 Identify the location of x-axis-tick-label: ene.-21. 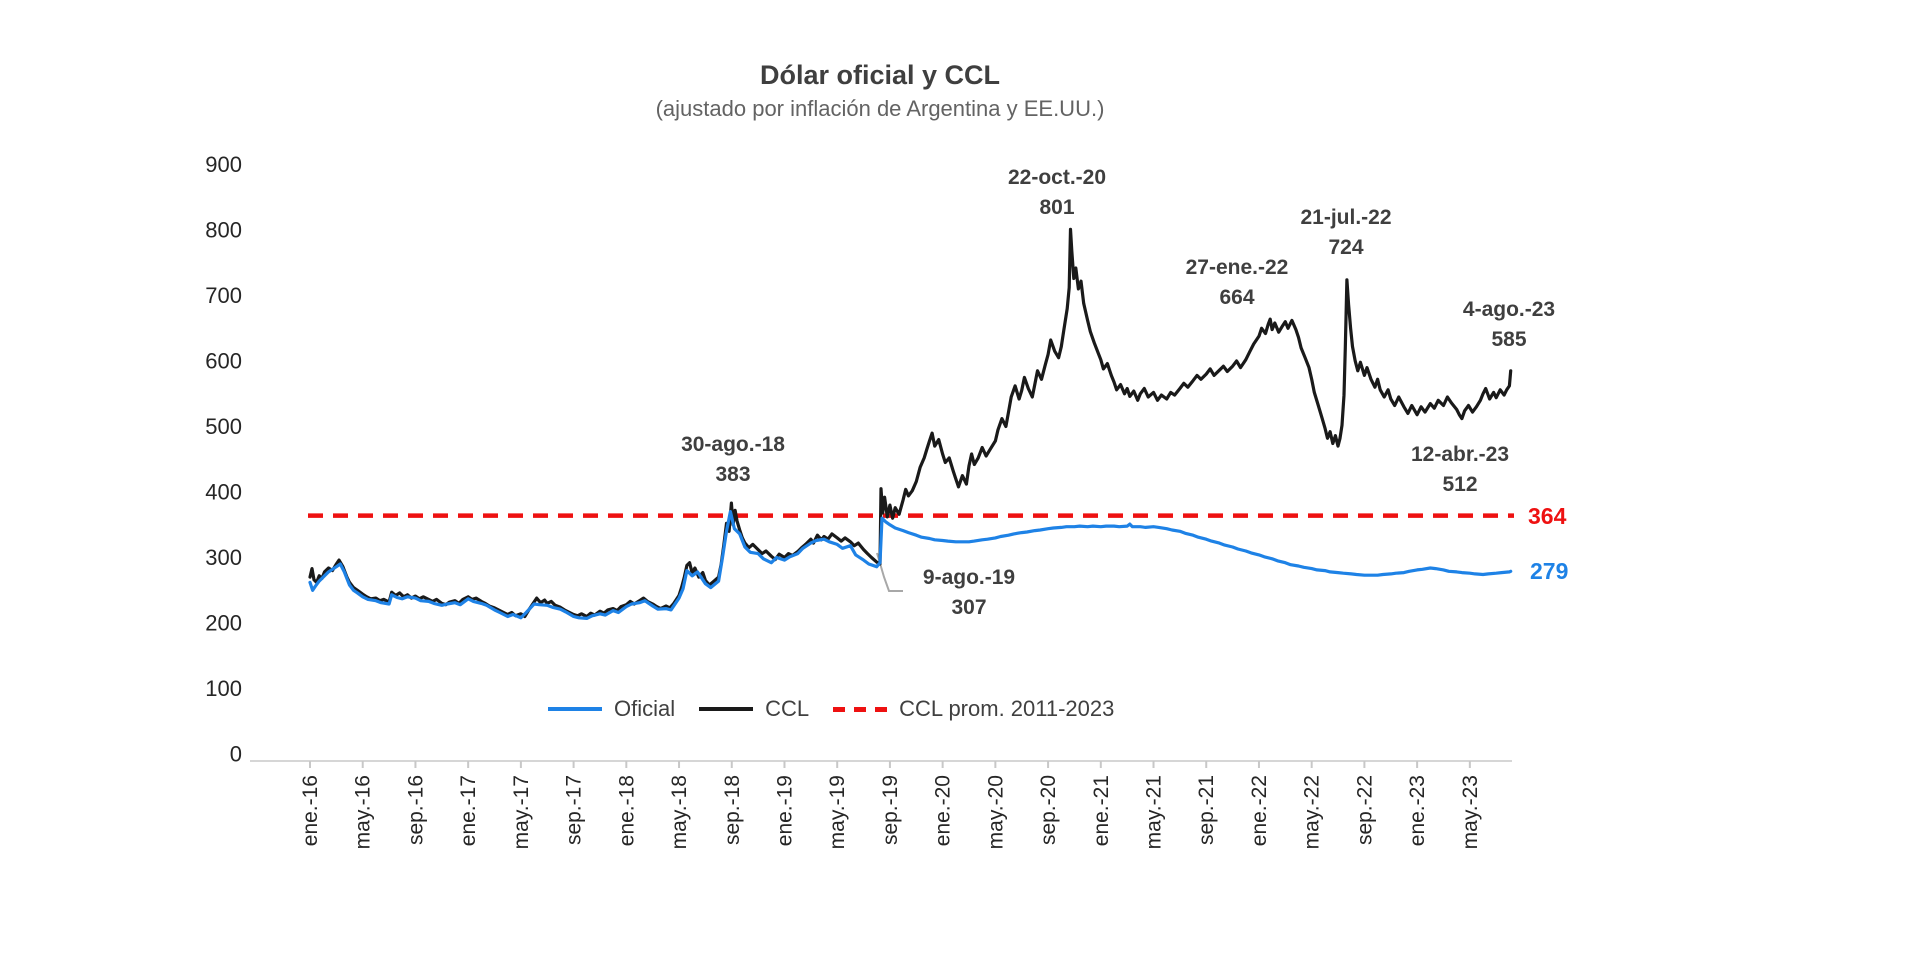
(1101, 810).